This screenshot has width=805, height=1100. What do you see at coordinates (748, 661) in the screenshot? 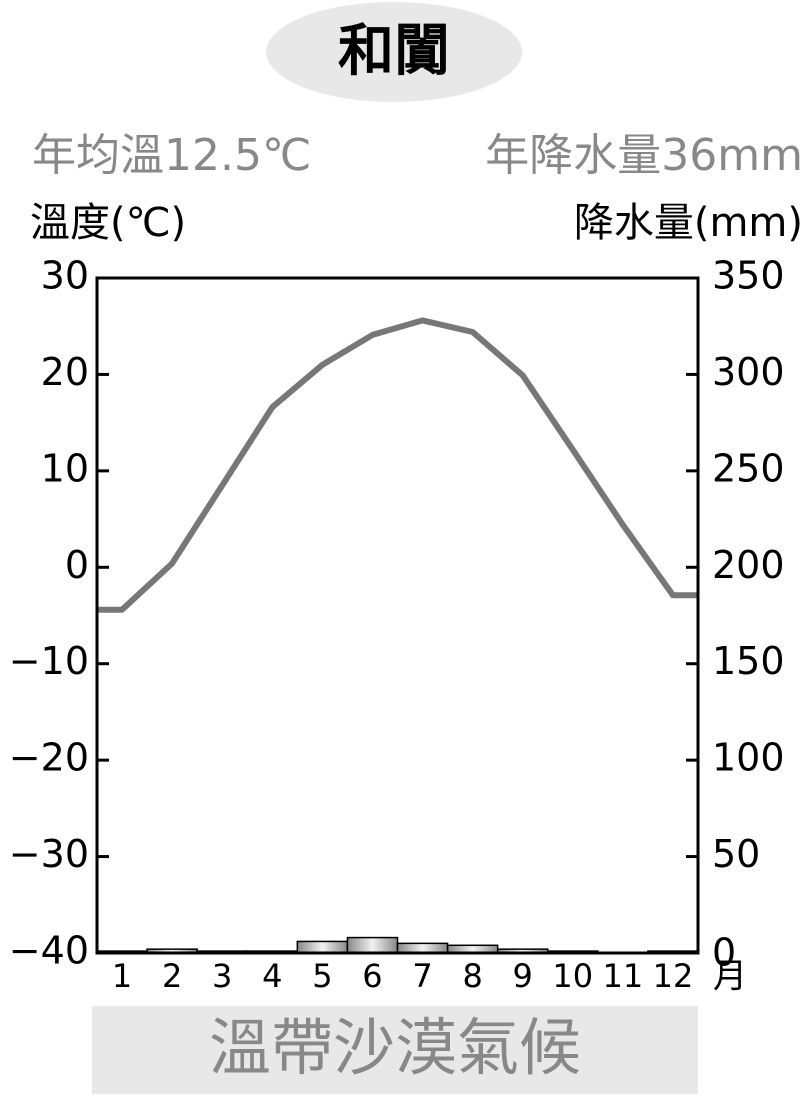
I see `y2-tick-label: 150` at bounding box center [748, 661].